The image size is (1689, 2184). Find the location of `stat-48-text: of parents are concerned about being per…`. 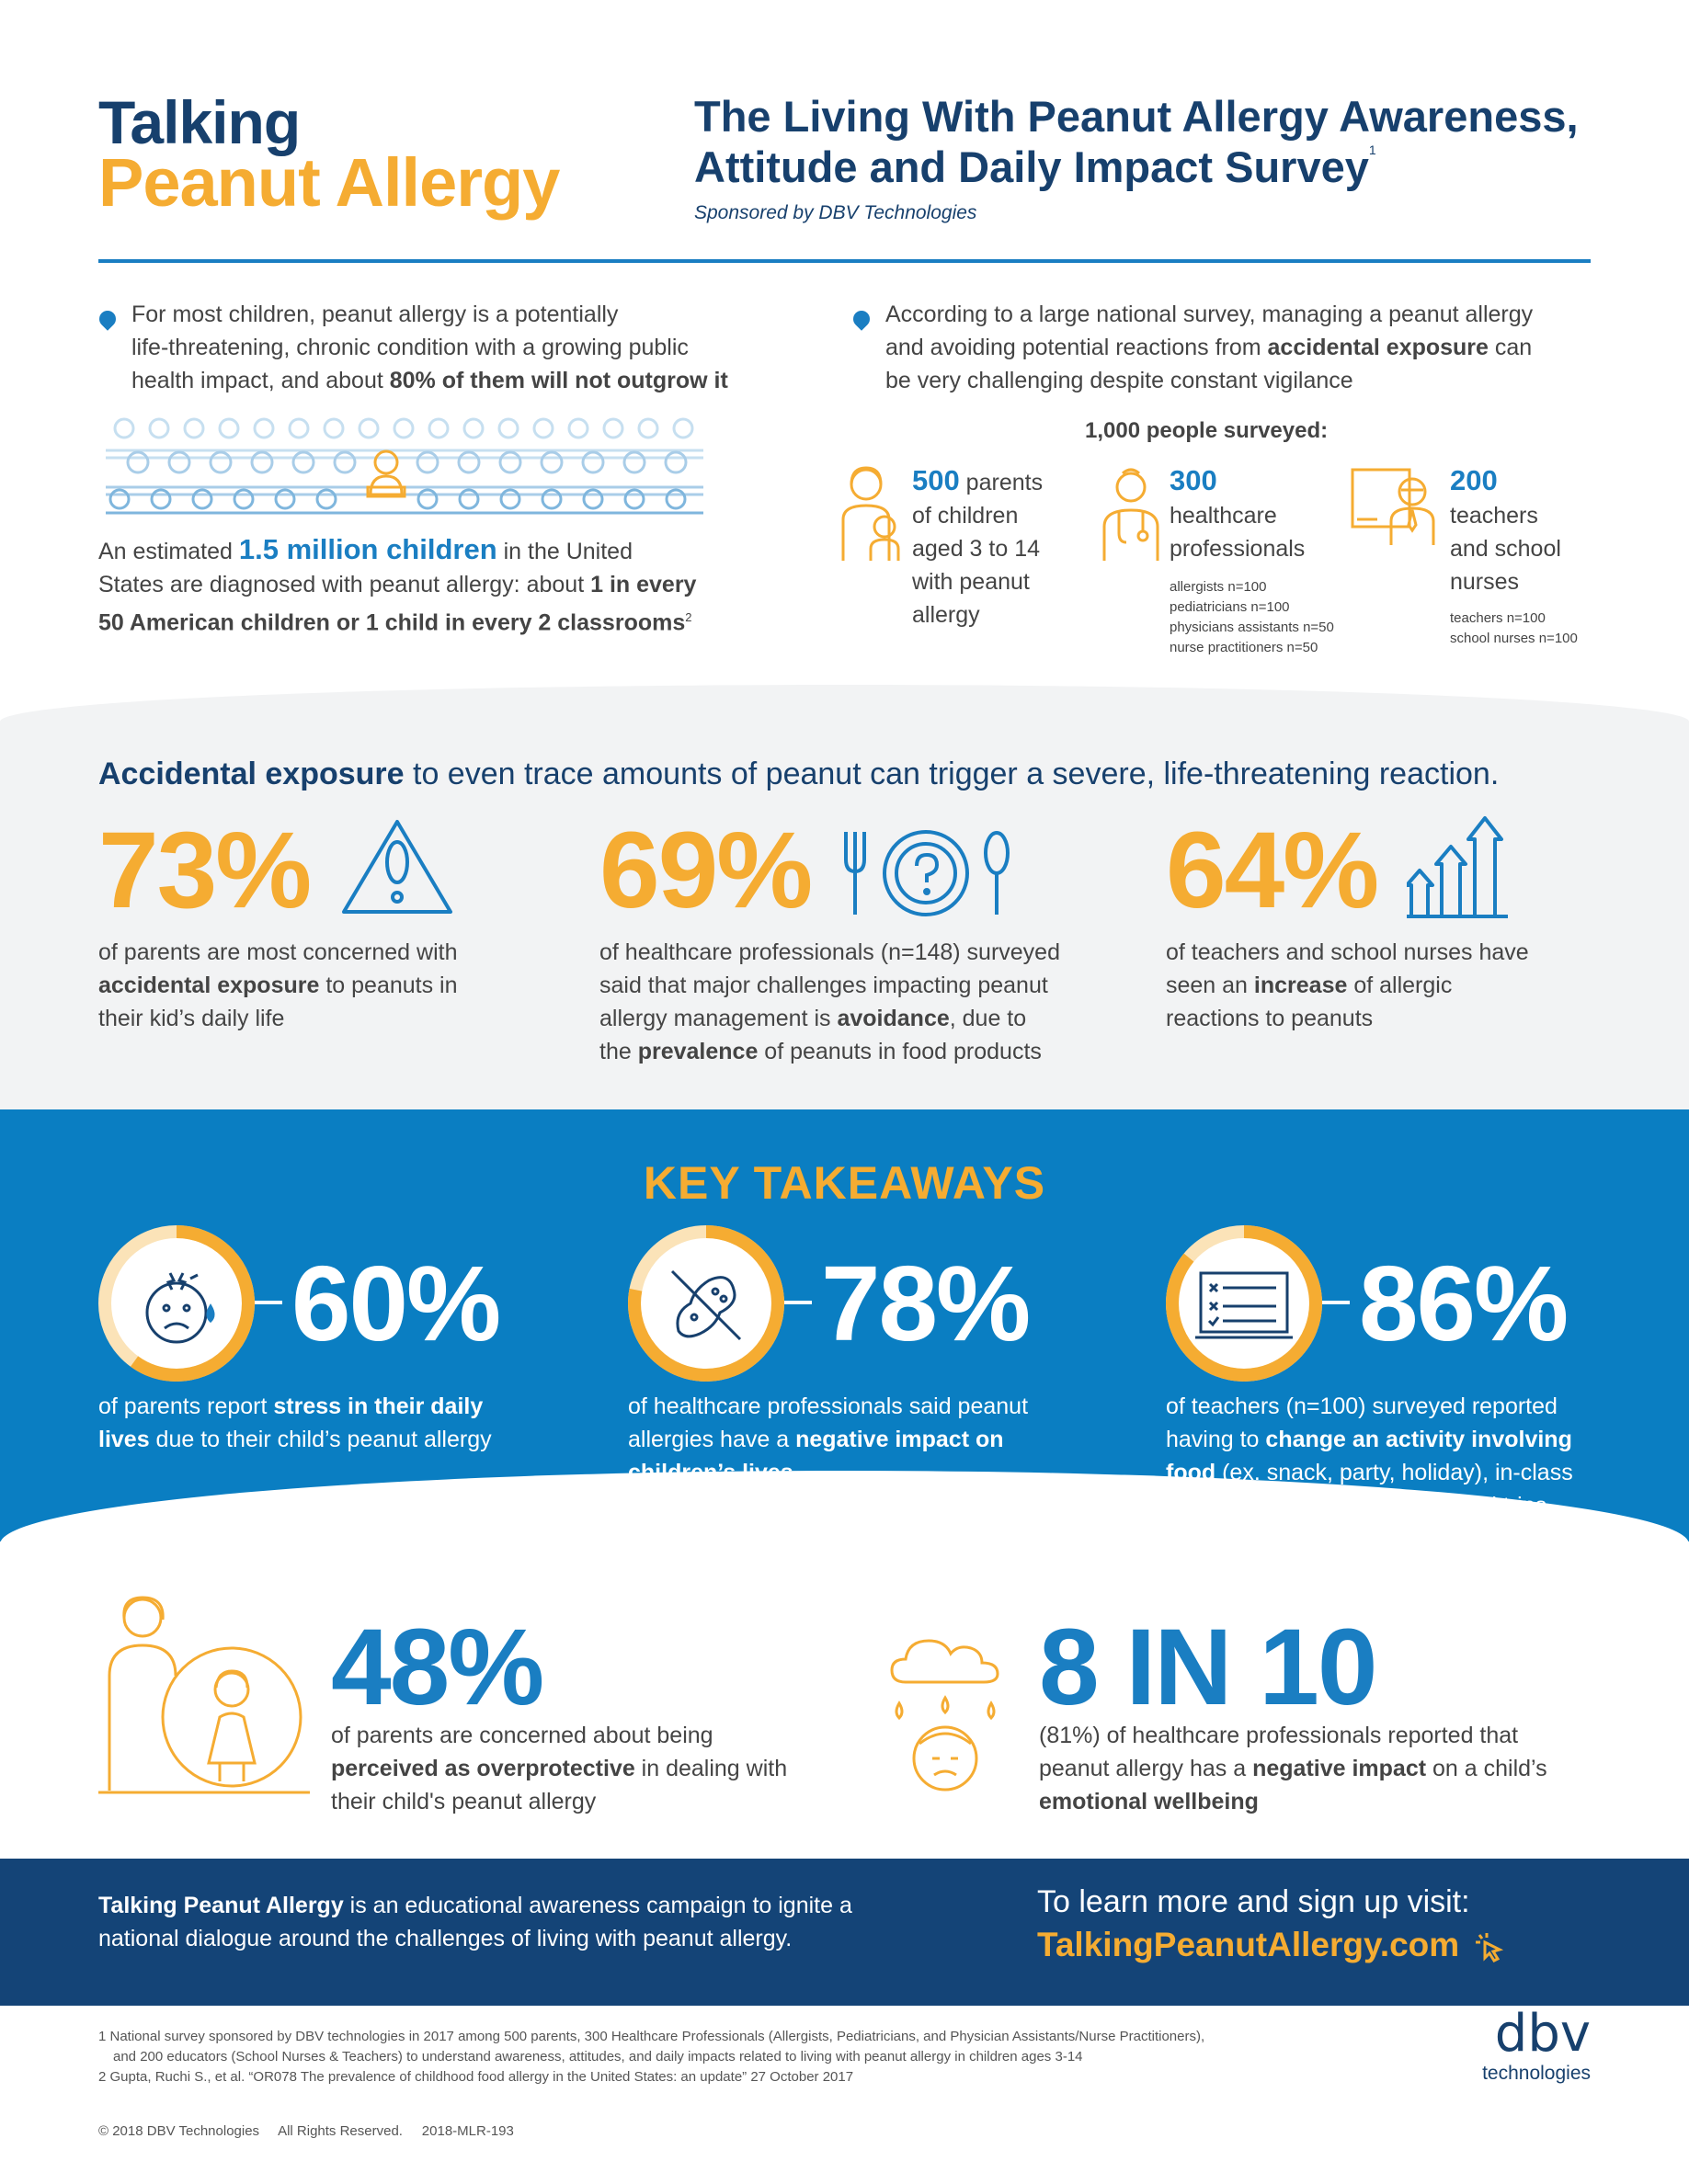

stat-48-text: of parents are concerned about being per… is located at coordinates (560, 1768).